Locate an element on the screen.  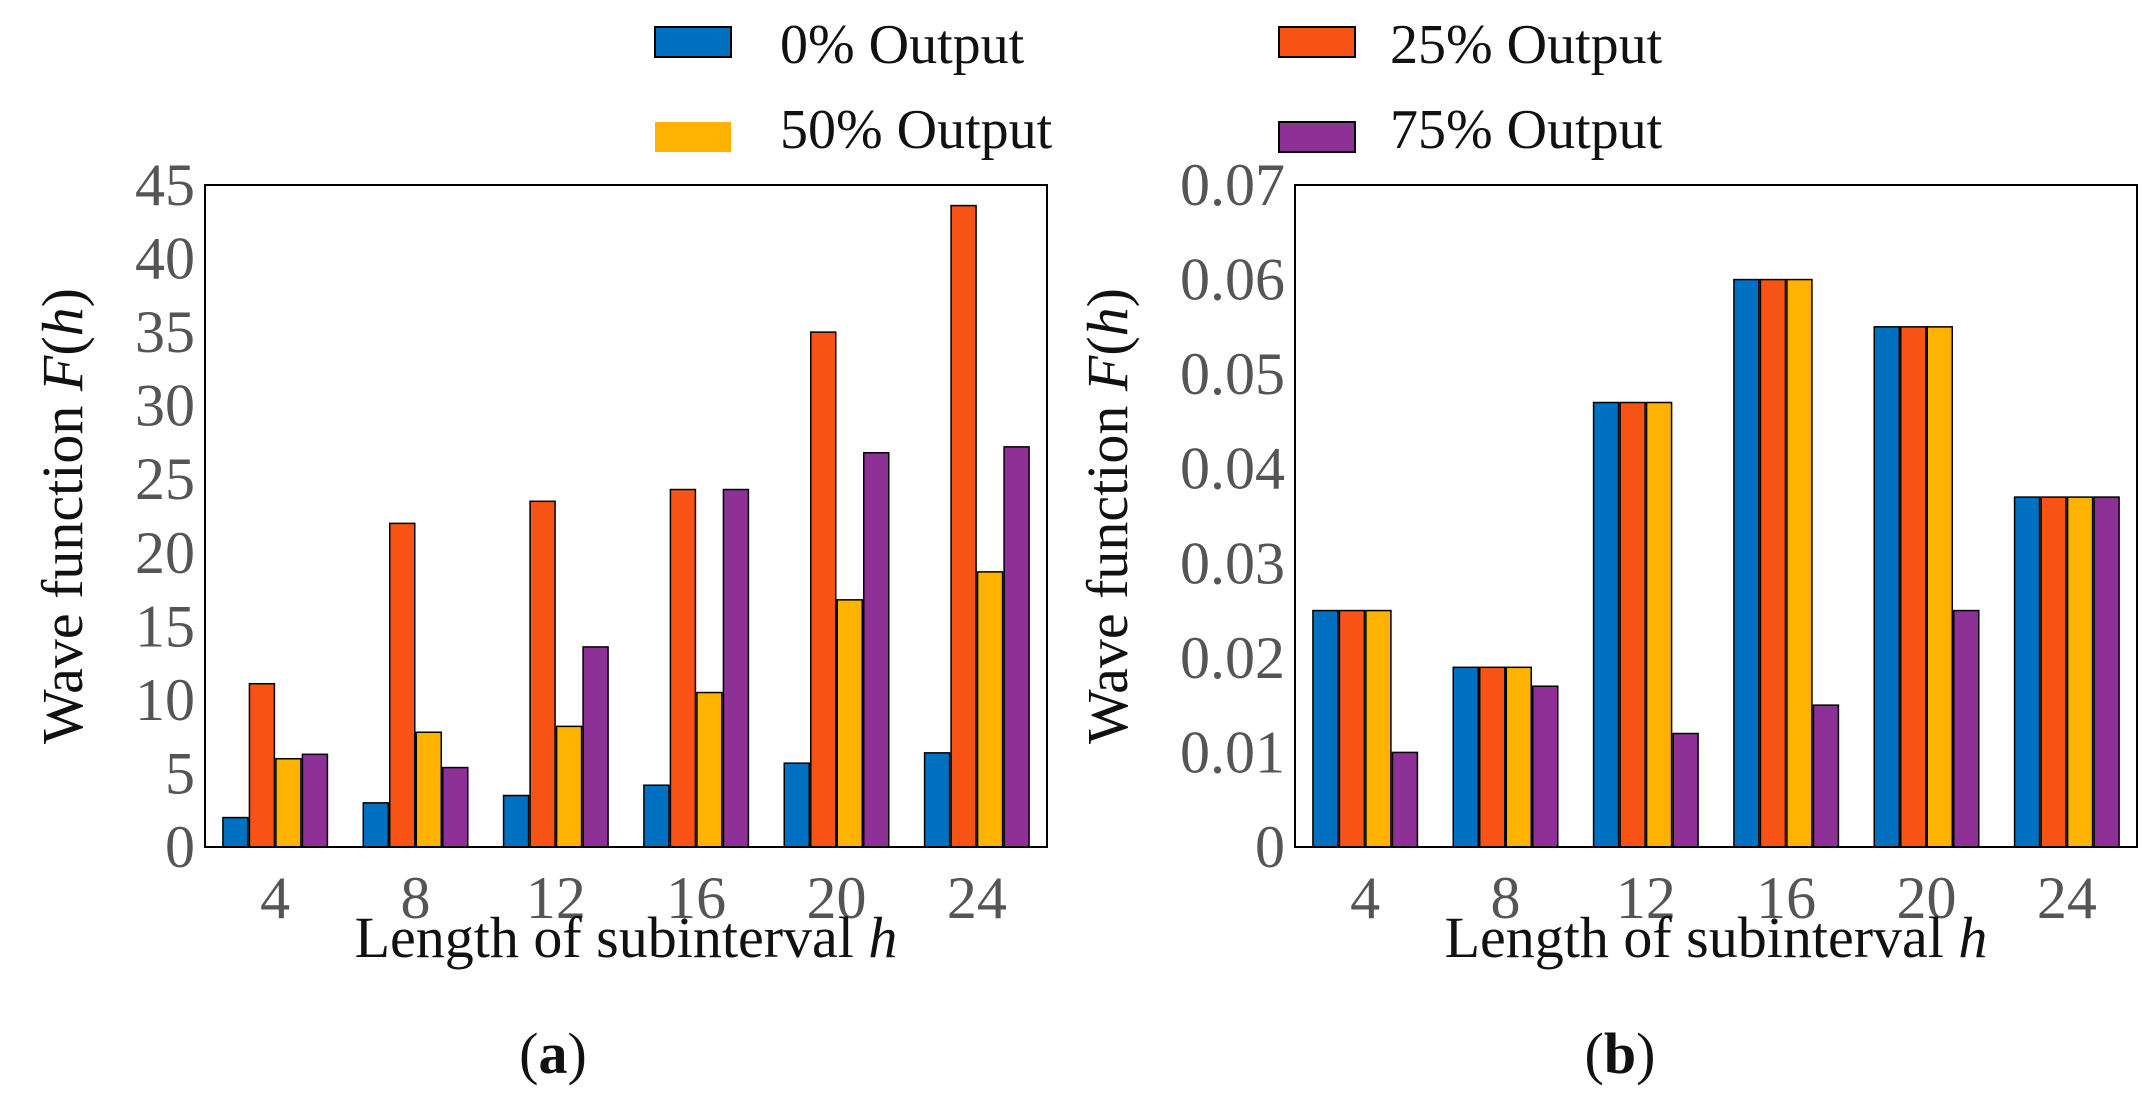
chart-a-x-tick-label-5: 24 is located at coordinates (977, 898).